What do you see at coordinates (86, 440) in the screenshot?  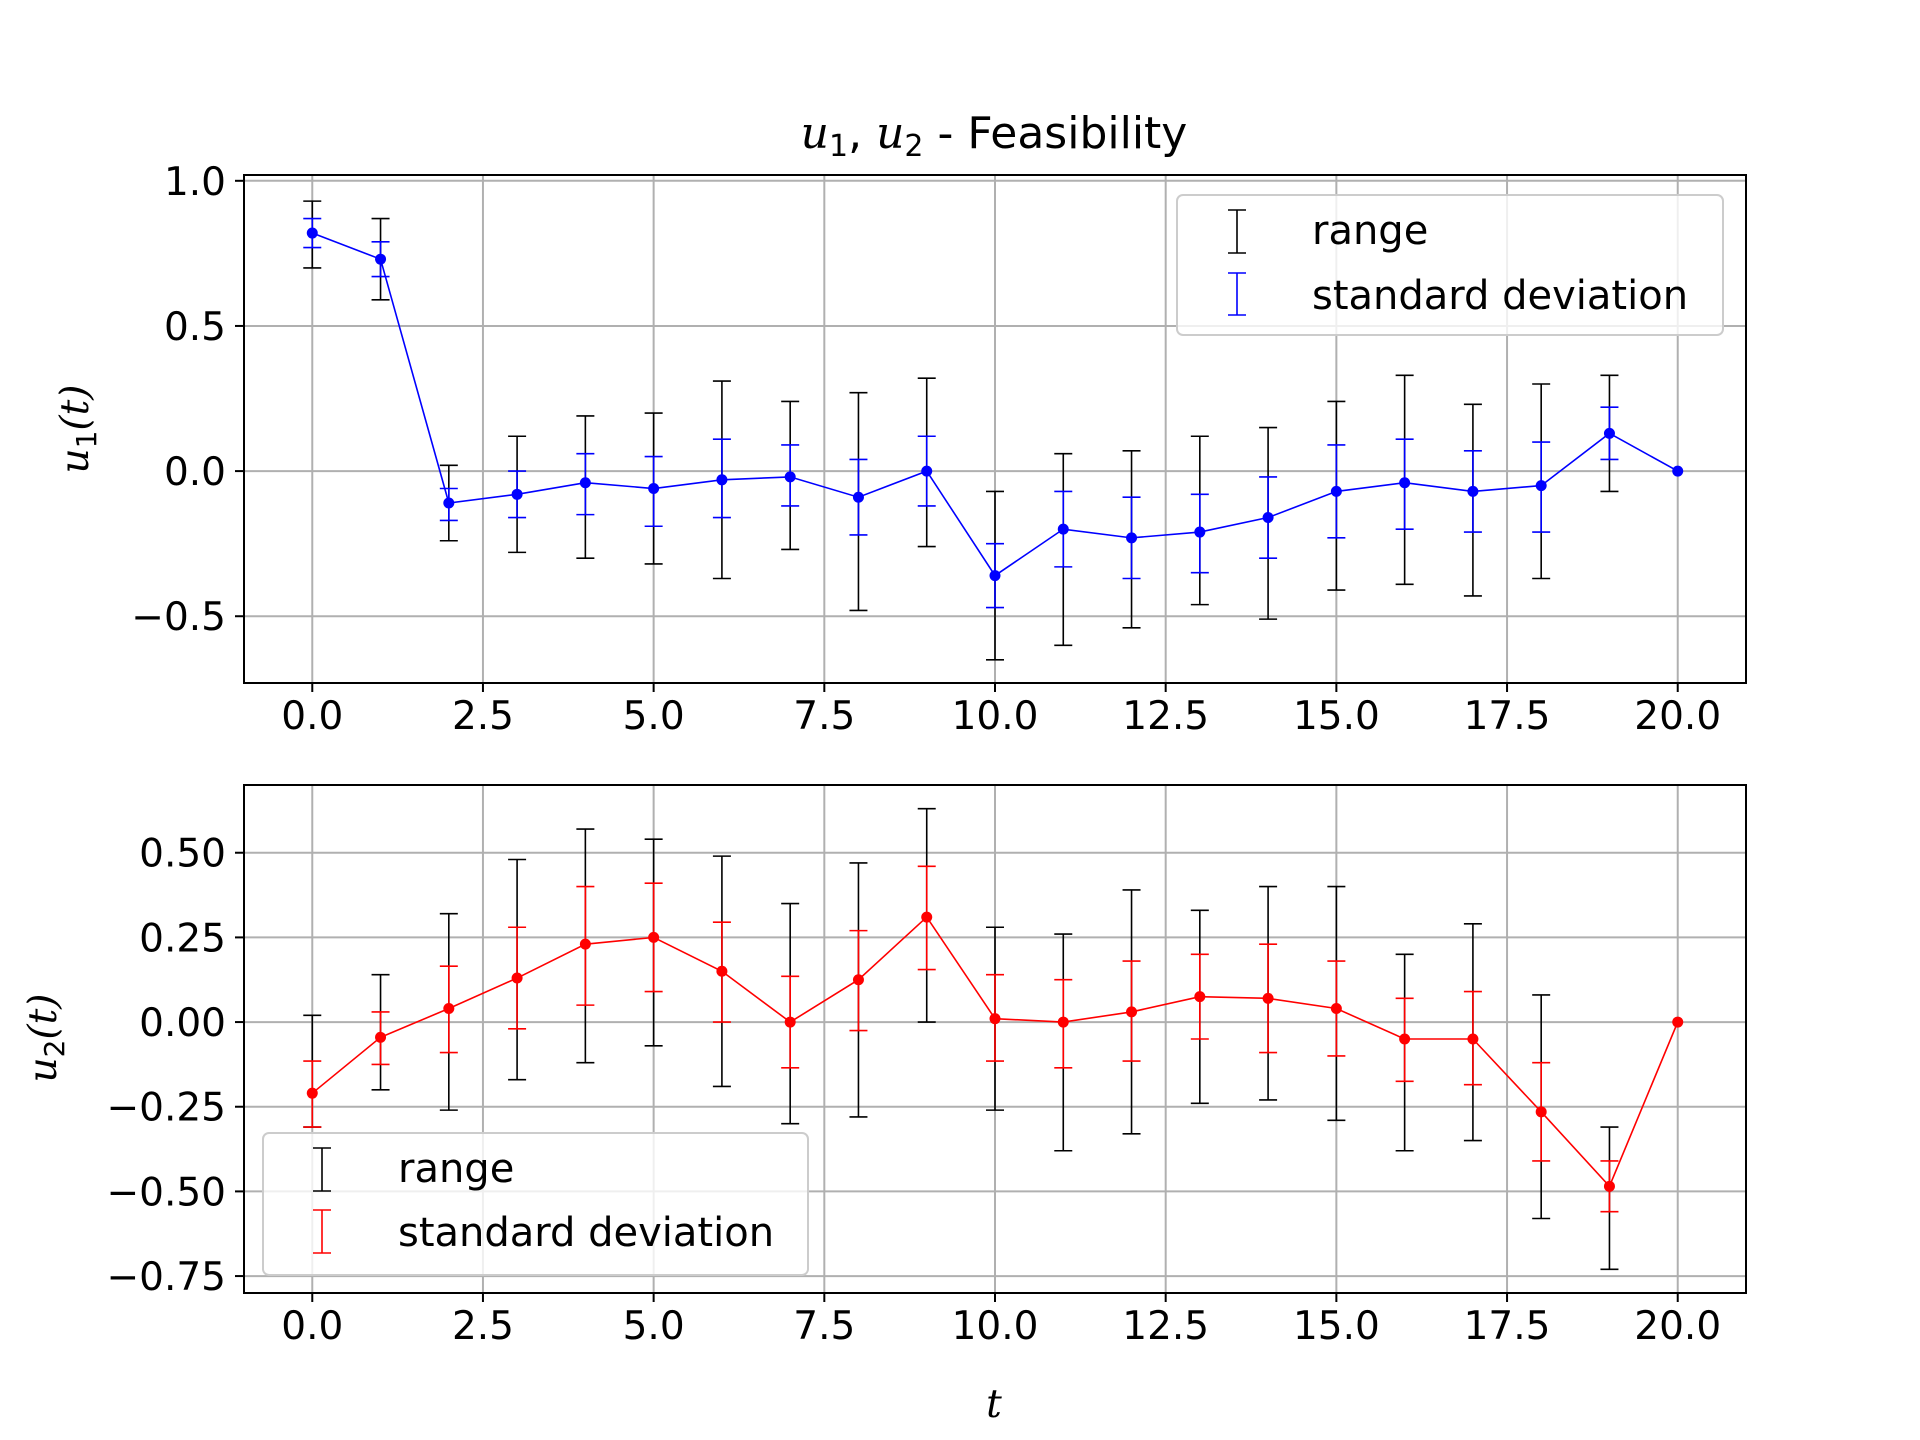 I see `top-ylabel-sub: 1` at bounding box center [86, 440].